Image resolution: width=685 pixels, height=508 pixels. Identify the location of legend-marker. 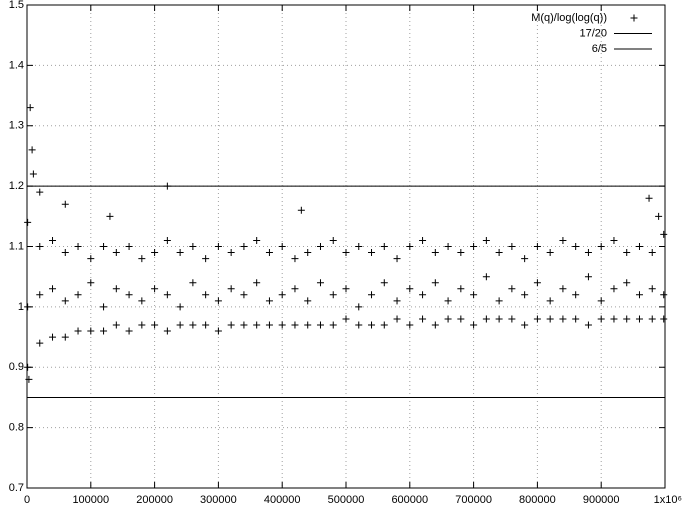
(634, 18).